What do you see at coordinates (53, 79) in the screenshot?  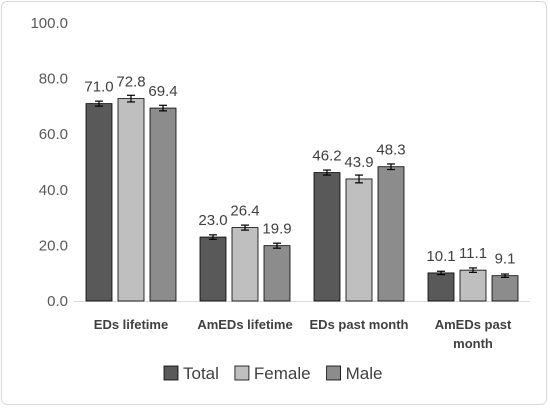 I see `y-tick-label: 80.0` at bounding box center [53, 79].